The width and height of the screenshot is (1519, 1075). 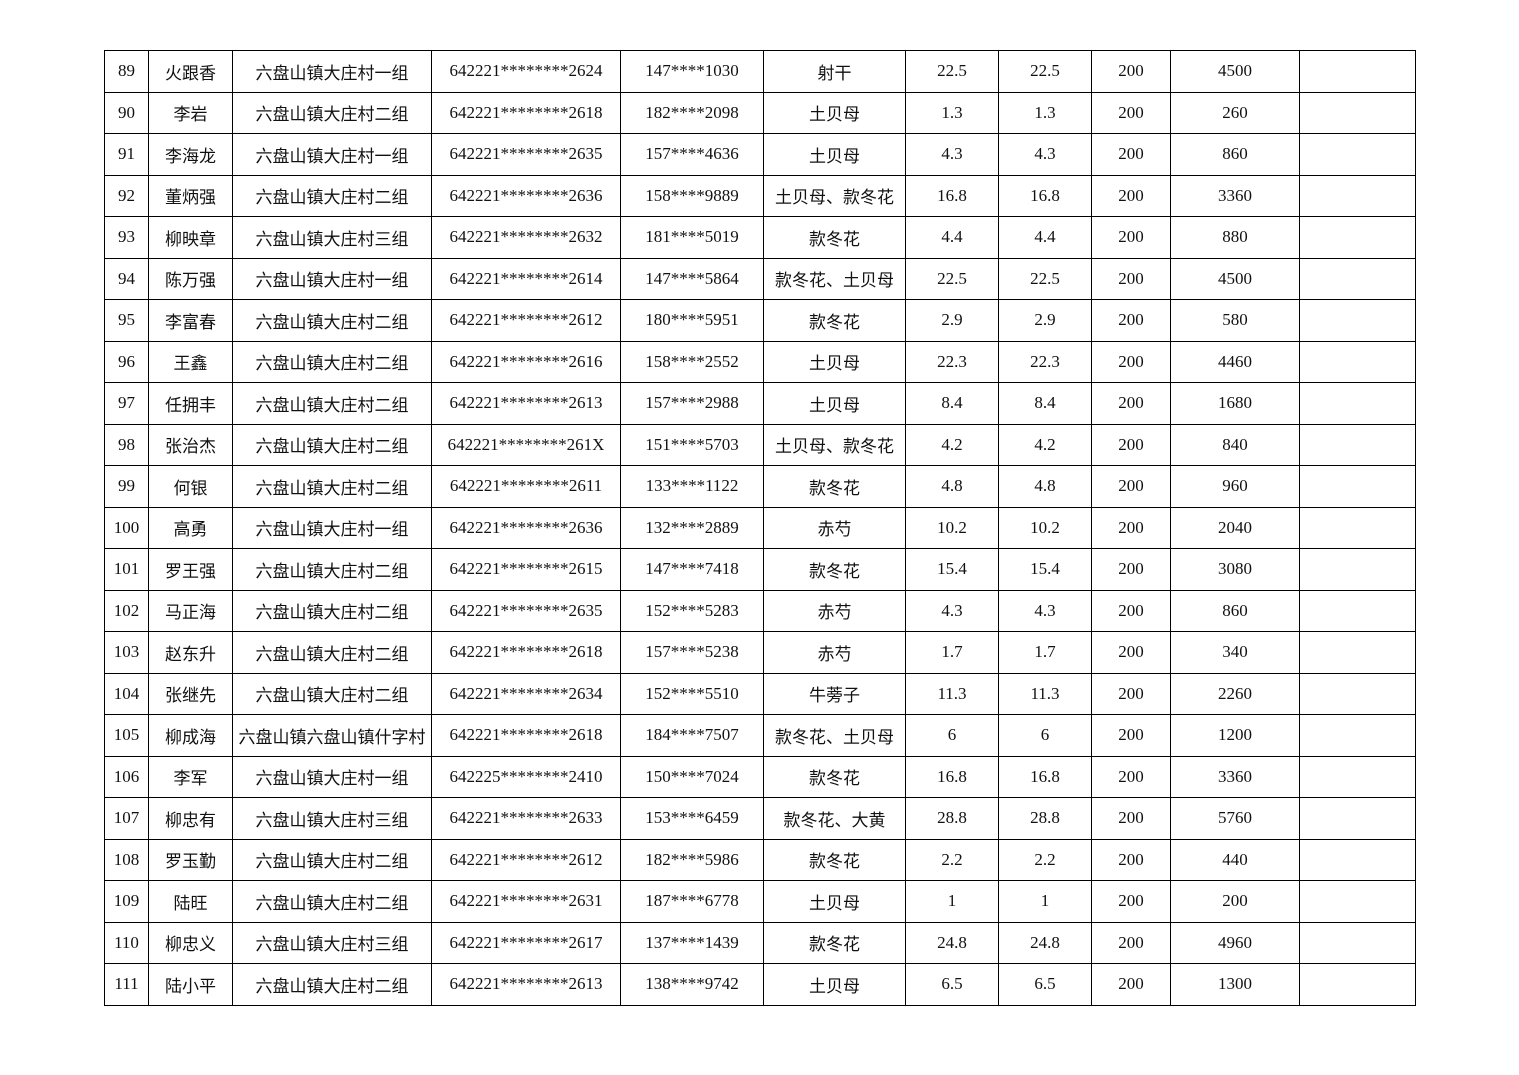 What do you see at coordinates (1235, 942) in the screenshot?
I see `amount-cell: 4960` at bounding box center [1235, 942].